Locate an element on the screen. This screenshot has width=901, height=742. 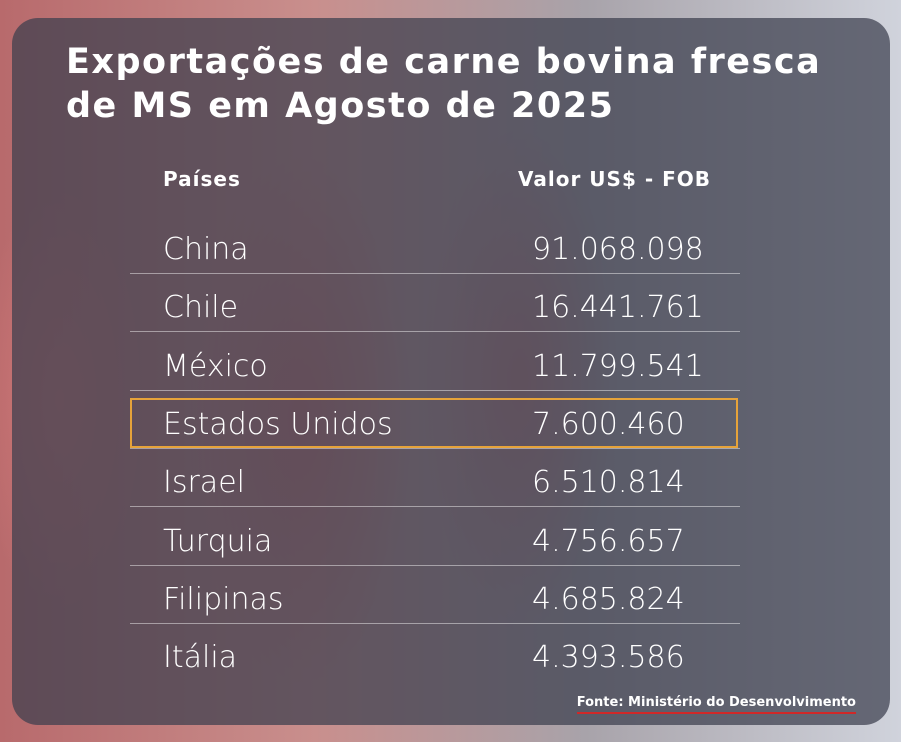
country-cell: Estados Unidos is located at coordinates (278, 424).